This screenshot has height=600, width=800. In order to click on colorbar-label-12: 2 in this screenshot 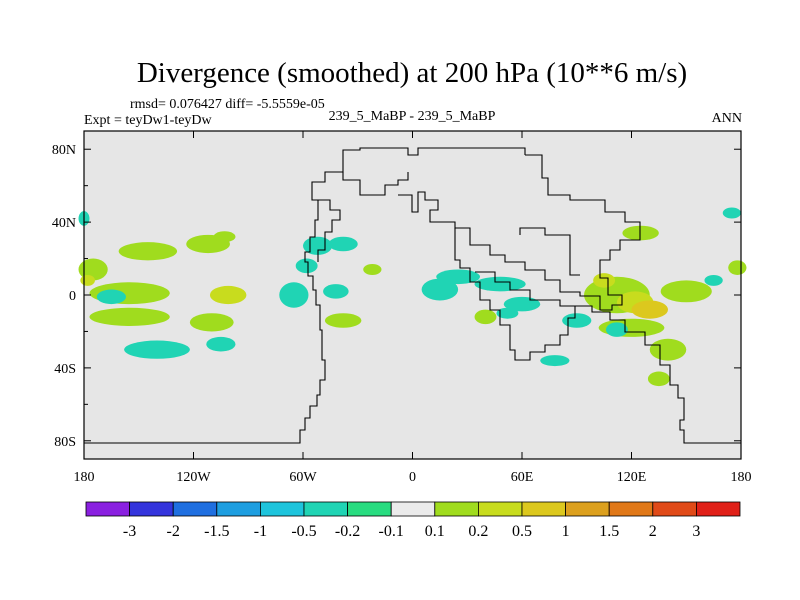, I will do `click(653, 531)`.